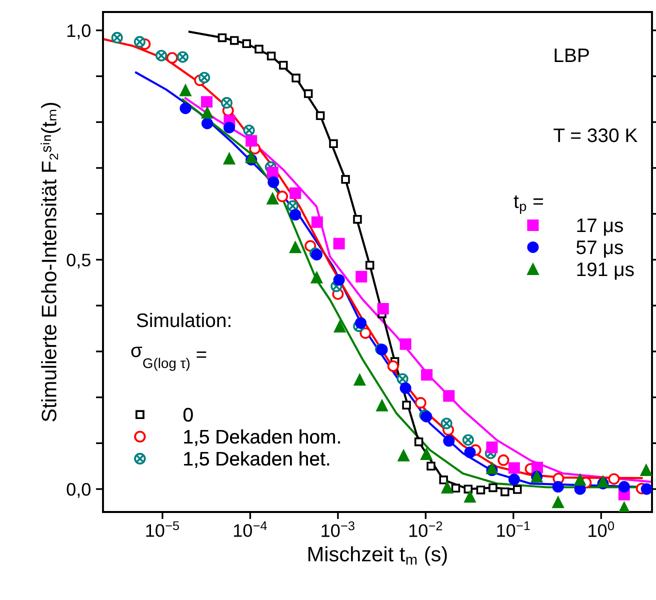 The height and width of the screenshot is (600, 656). I want to click on y-tick-label: 0,0, so click(78, 490).